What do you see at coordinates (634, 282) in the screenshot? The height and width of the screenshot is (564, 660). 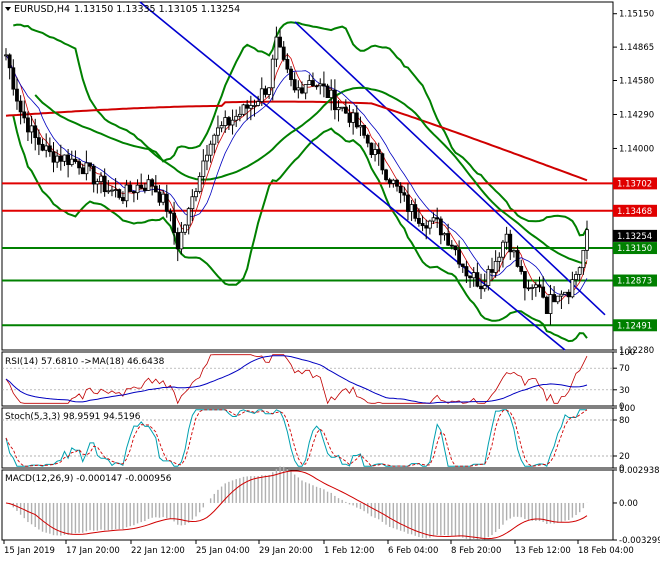 I see `level-tag-label: 1.12873` at bounding box center [634, 282].